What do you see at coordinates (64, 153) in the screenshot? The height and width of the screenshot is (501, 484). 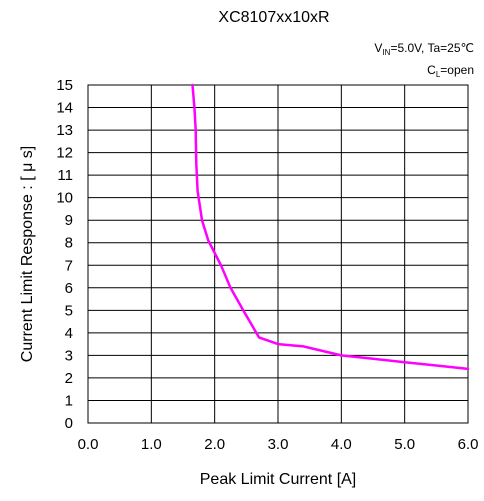 I see `y-tick-label: 12` at bounding box center [64, 153].